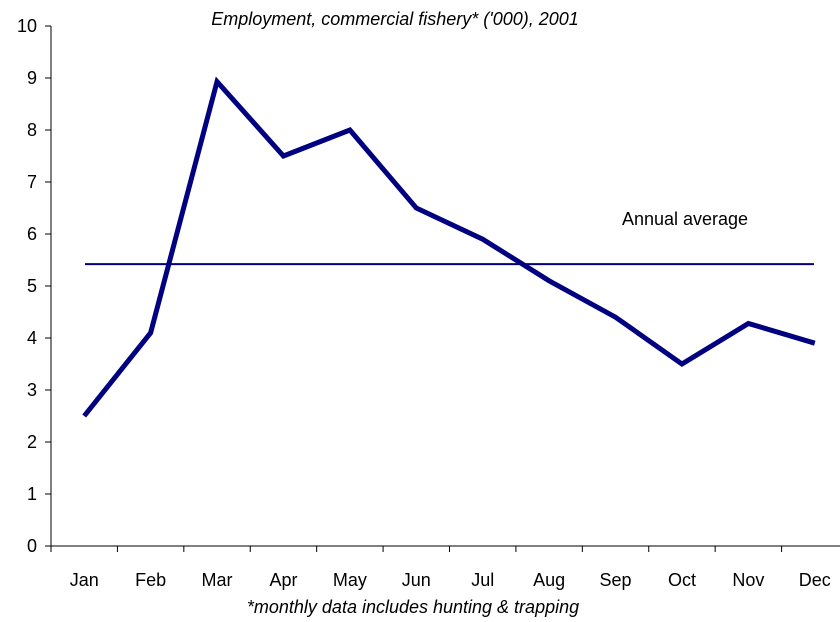 Image resolution: width=840 pixels, height=622 pixels. Describe the element at coordinates (32, 442) in the screenshot. I see `y-tick-label: 2` at that location.